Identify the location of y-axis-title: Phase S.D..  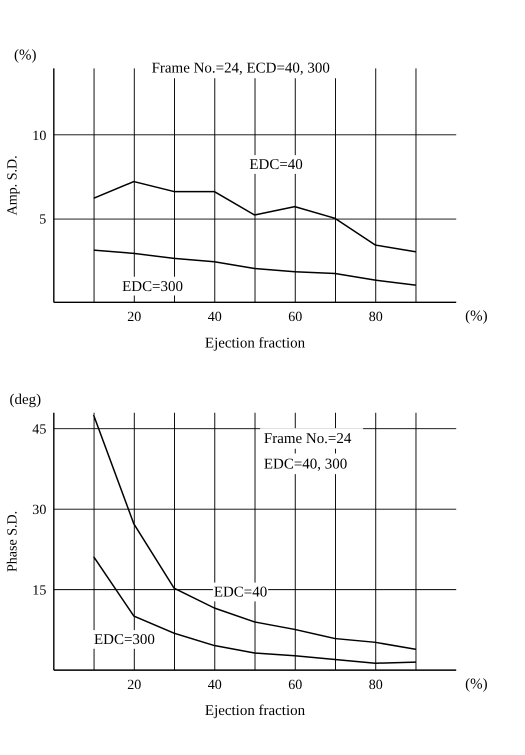
(12, 541).